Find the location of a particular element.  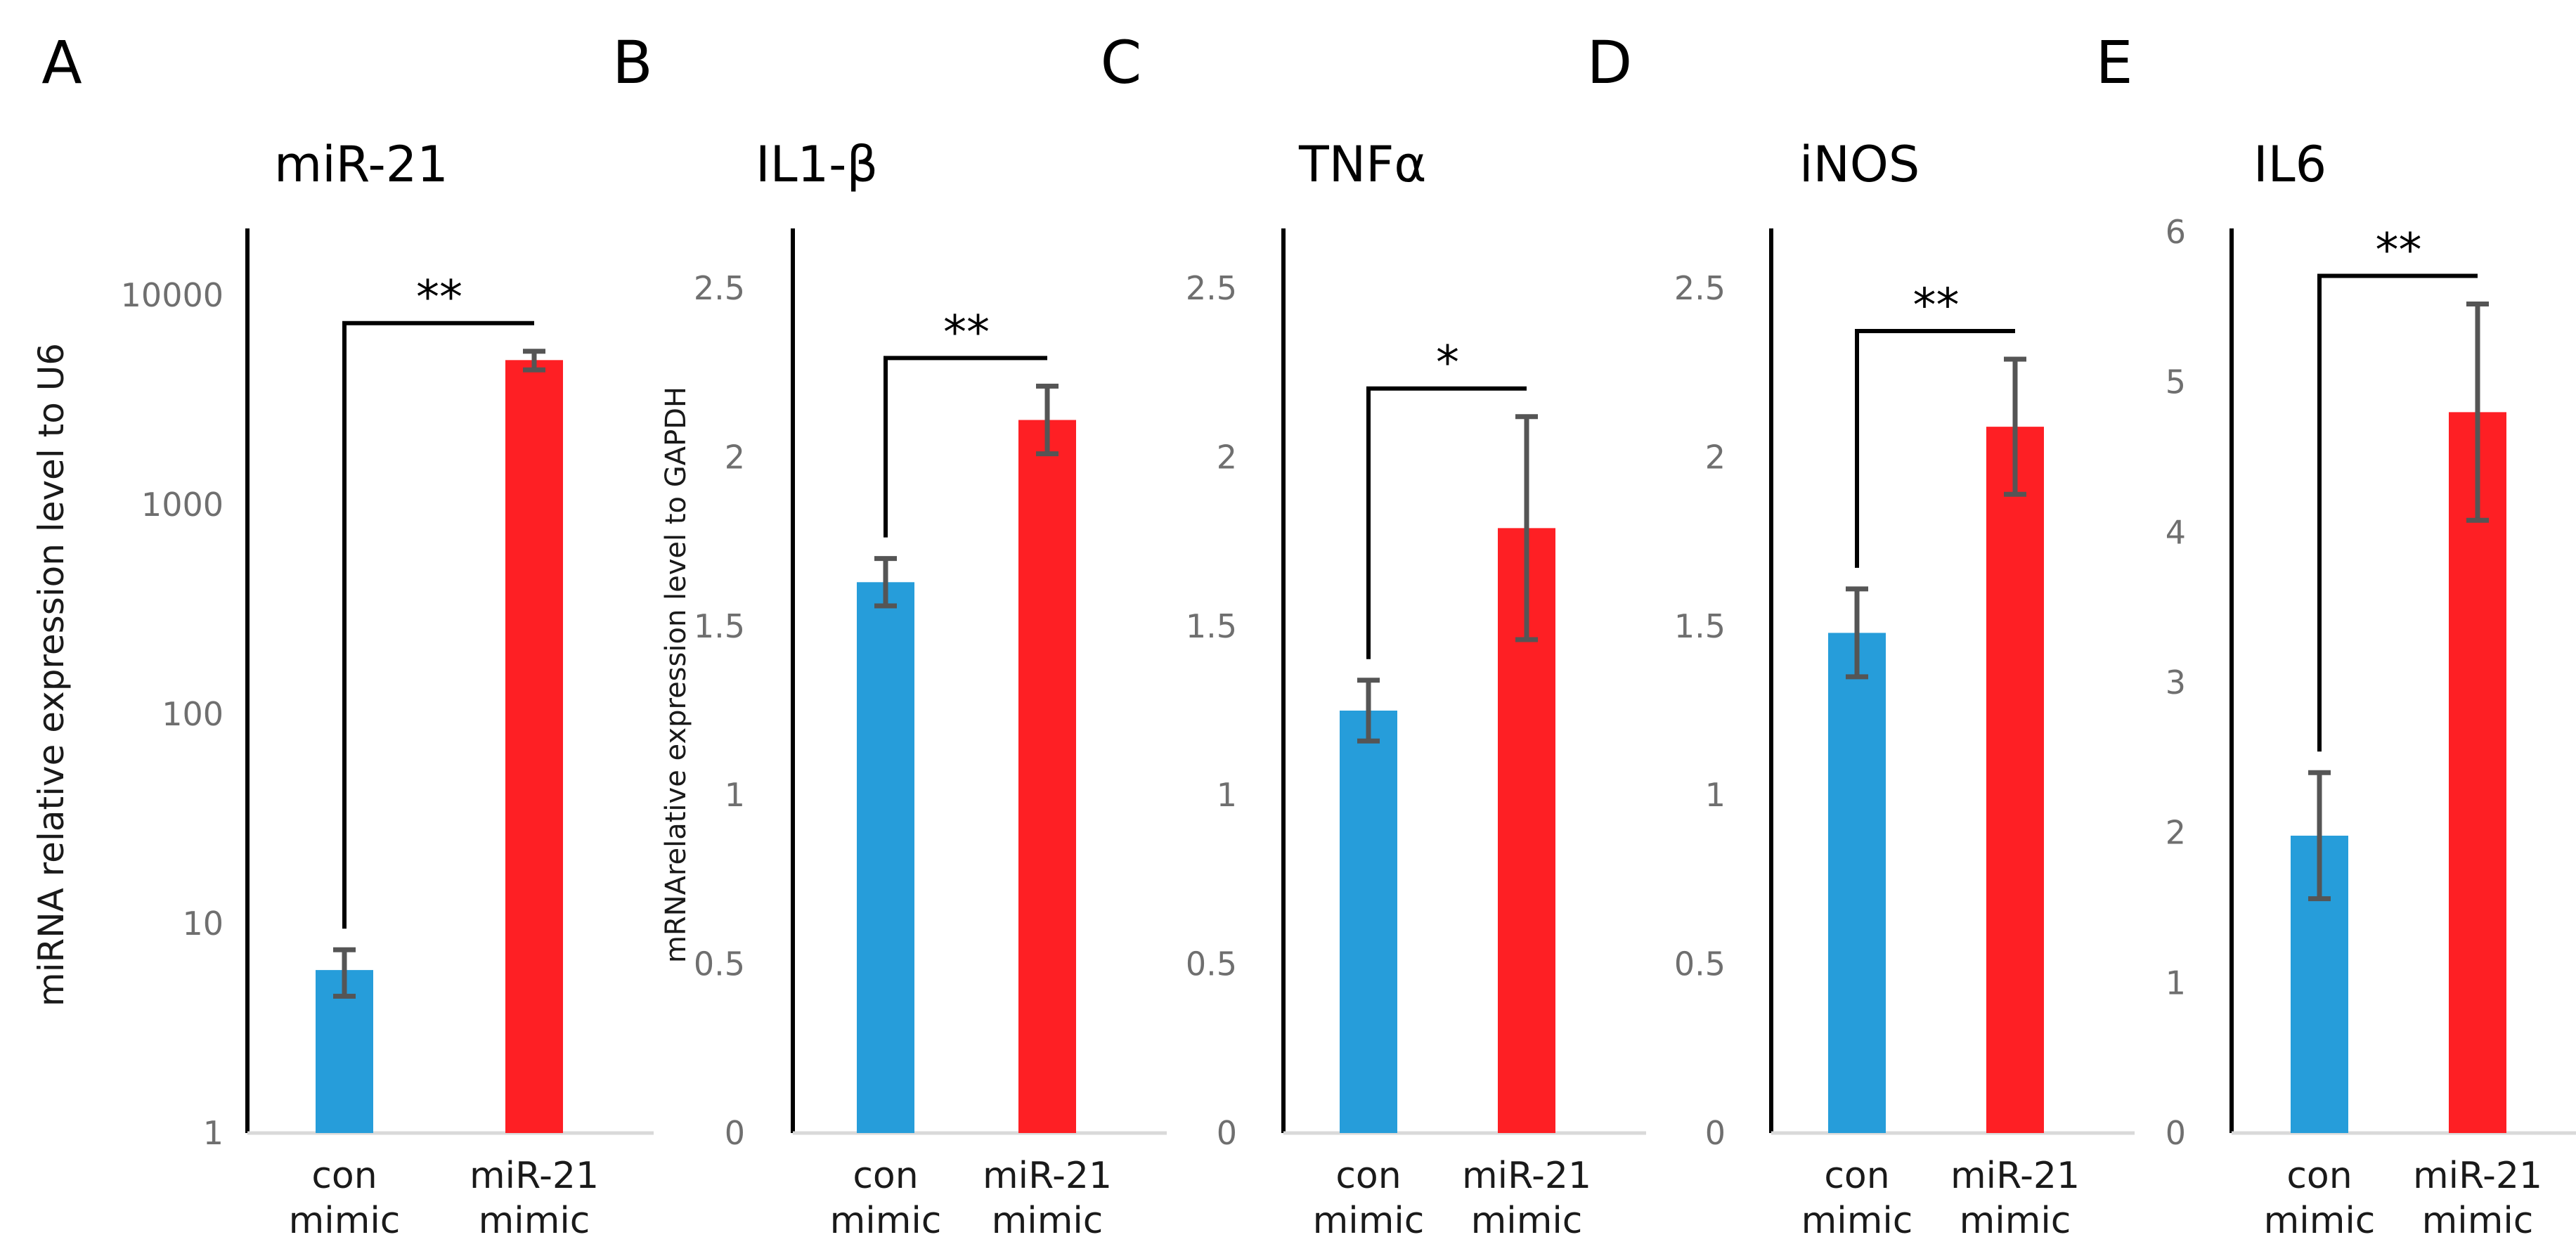

y-tick-label-d: 0.5 is located at coordinates (1700, 964).